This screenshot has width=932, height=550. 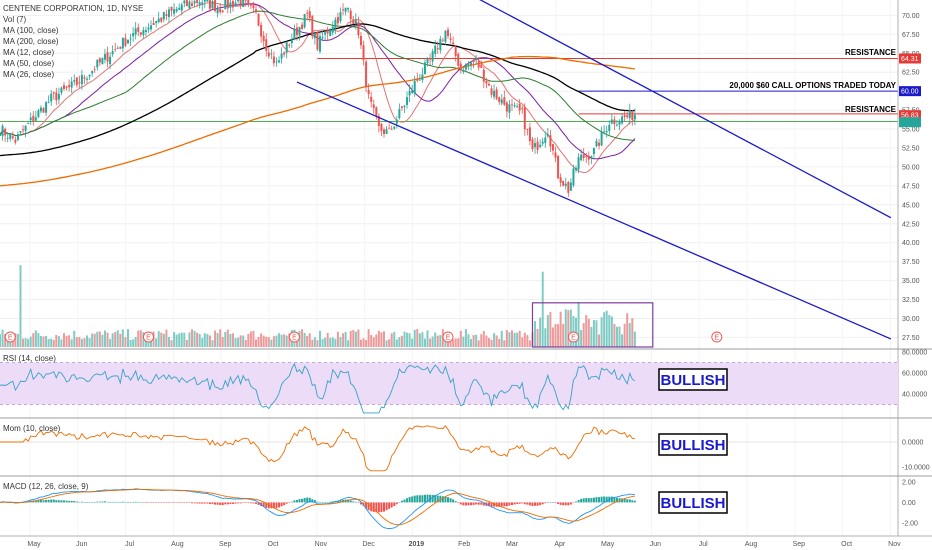 I want to click on annotation-resistance-upper: RESISTANCE, so click(x=871, y=52).